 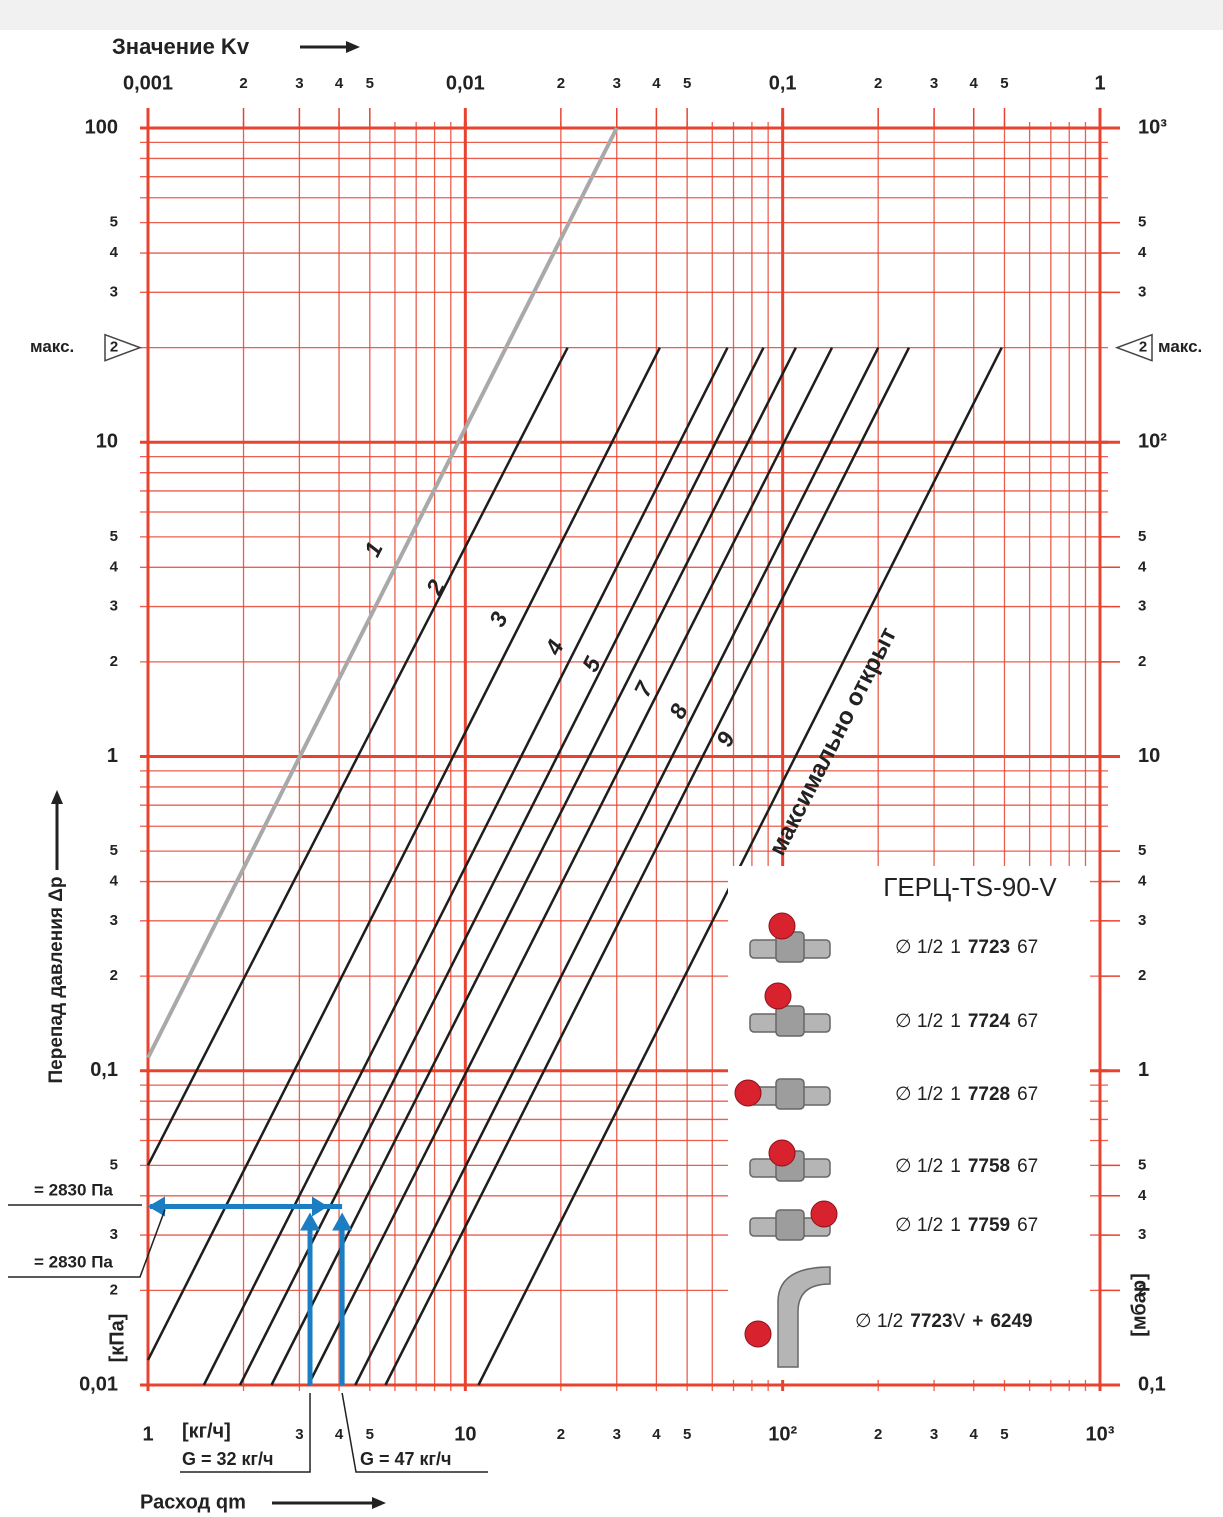 I want to click on product-code-part: 7728, so click(x=989, y=1094).